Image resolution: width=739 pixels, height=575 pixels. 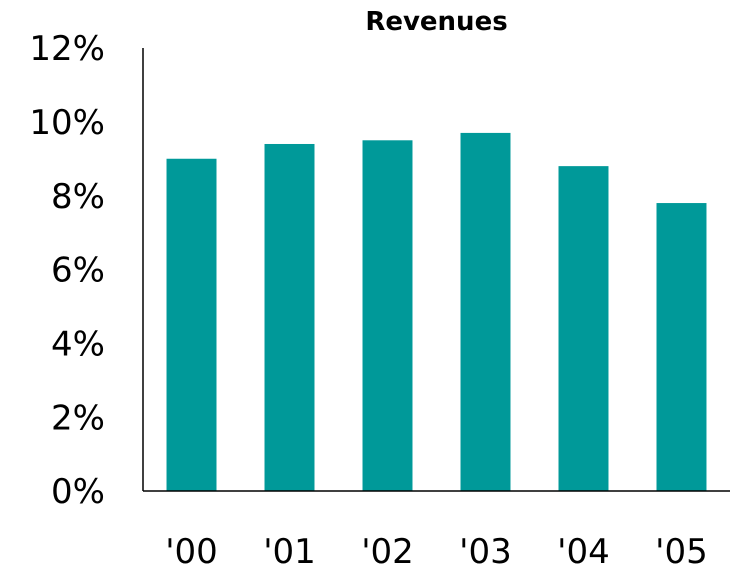 What do you see at coordinates (78, 492) in the screenshot?
I see `y-tick-label: 0%` at bounding box center [78, 492].